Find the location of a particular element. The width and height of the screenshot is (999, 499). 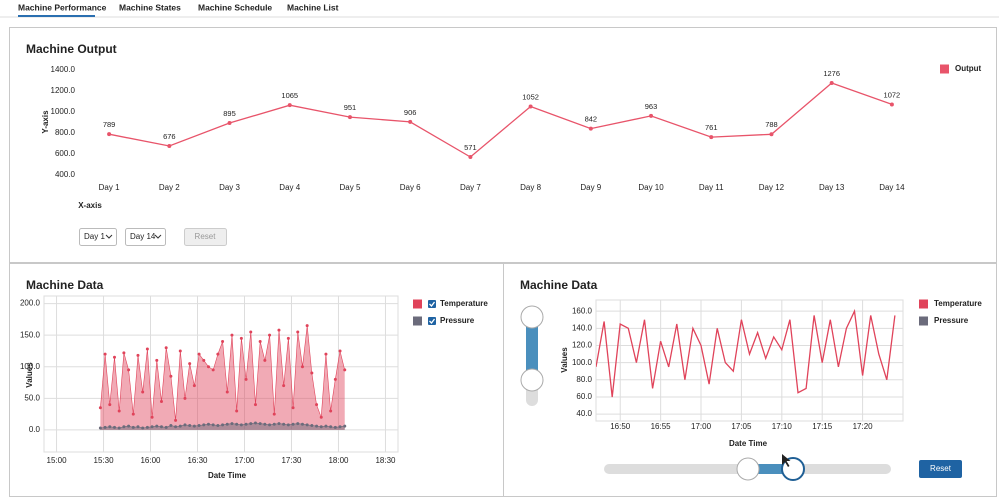

x-tick-label: Day 4 is located at coordinates (289, 187).